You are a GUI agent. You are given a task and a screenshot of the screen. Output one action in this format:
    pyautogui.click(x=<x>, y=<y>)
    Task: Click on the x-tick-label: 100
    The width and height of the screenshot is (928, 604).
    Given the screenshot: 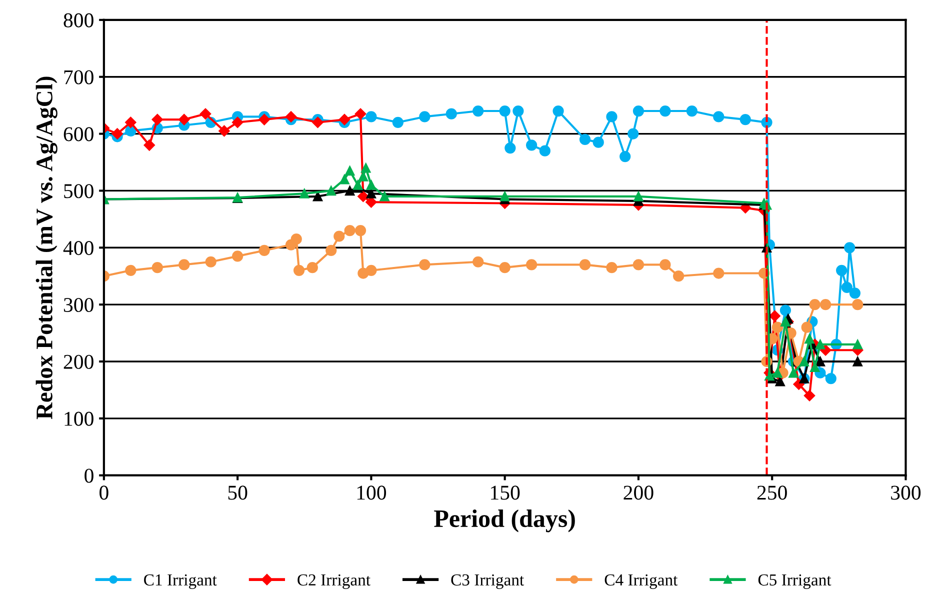 What is the action you would take?
    pyautogui.click(x=371, y=493)
    